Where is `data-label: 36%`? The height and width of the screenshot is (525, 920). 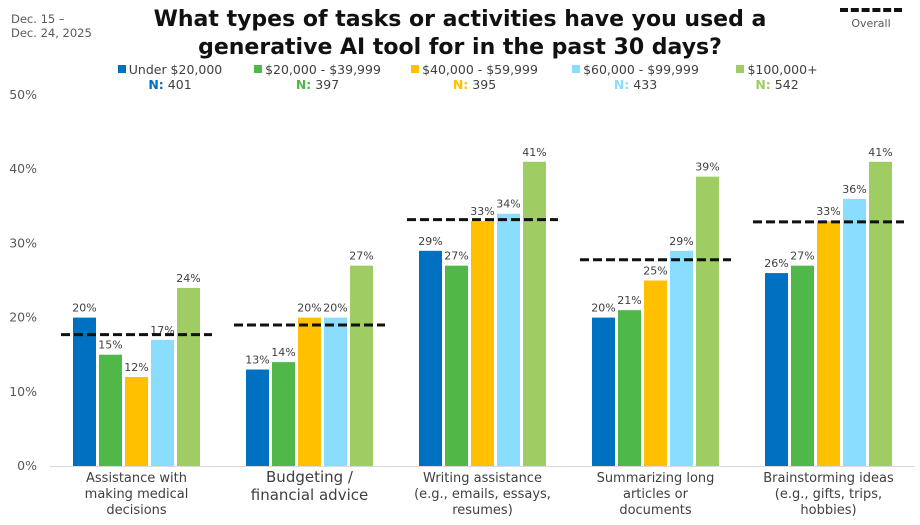
data-label: 36% is located at coordinates (854, 189).